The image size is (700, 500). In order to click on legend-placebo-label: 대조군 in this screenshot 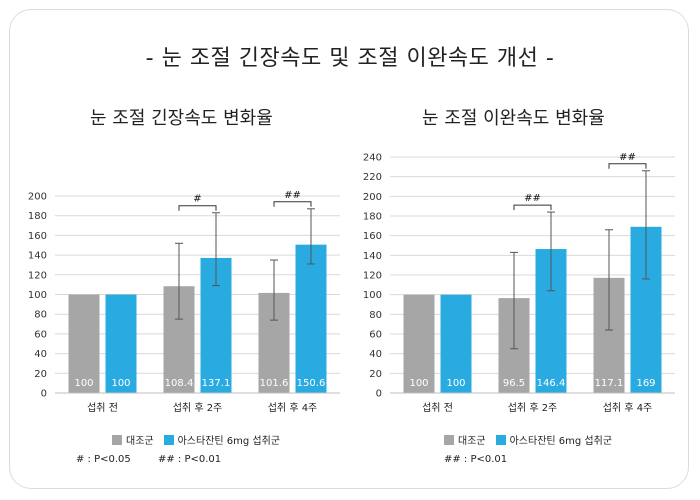, I will do `click(140, 441)`.